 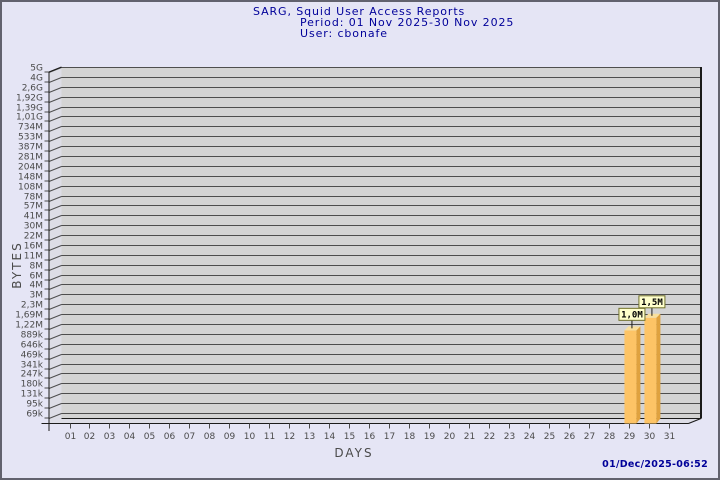 I want to click on svg-text: 04, so click(x=130, y=437).